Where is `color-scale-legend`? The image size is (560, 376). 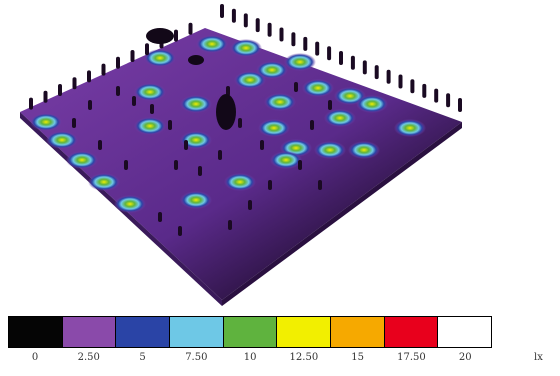 color-scale-legend is located at coordinates (250, 332).